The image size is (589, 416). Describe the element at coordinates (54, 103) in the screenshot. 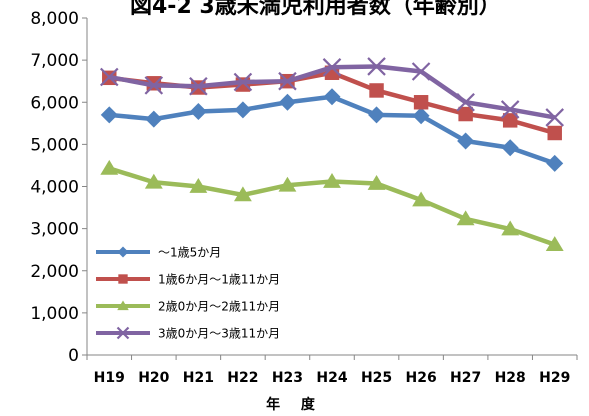

I see `y-tick-label: 6,000` at that location.